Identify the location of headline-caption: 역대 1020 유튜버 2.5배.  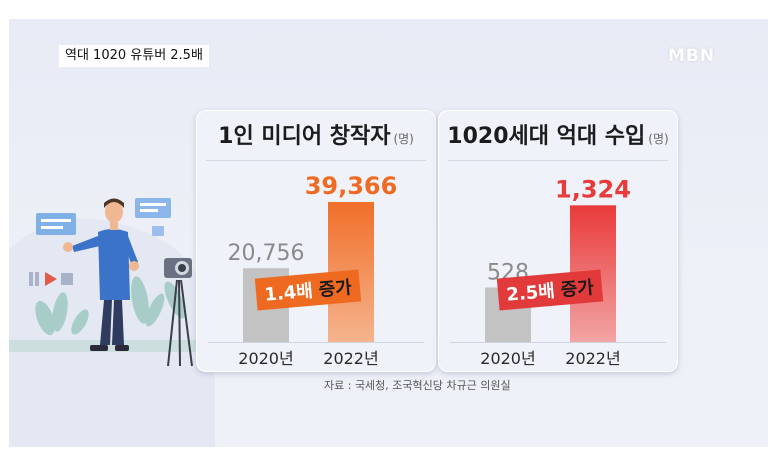
(134, 56).